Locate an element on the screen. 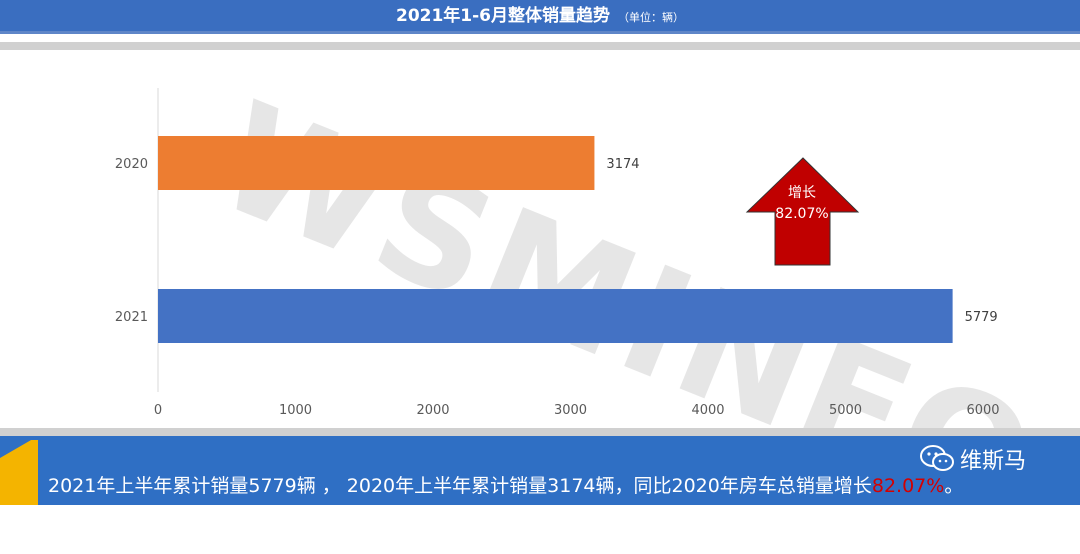 The width and height of the screenshot is (1080, 554). title-bar: 2021年1-6月整体销量趋势 （单位：辆） is located at coordinates (540, 15).